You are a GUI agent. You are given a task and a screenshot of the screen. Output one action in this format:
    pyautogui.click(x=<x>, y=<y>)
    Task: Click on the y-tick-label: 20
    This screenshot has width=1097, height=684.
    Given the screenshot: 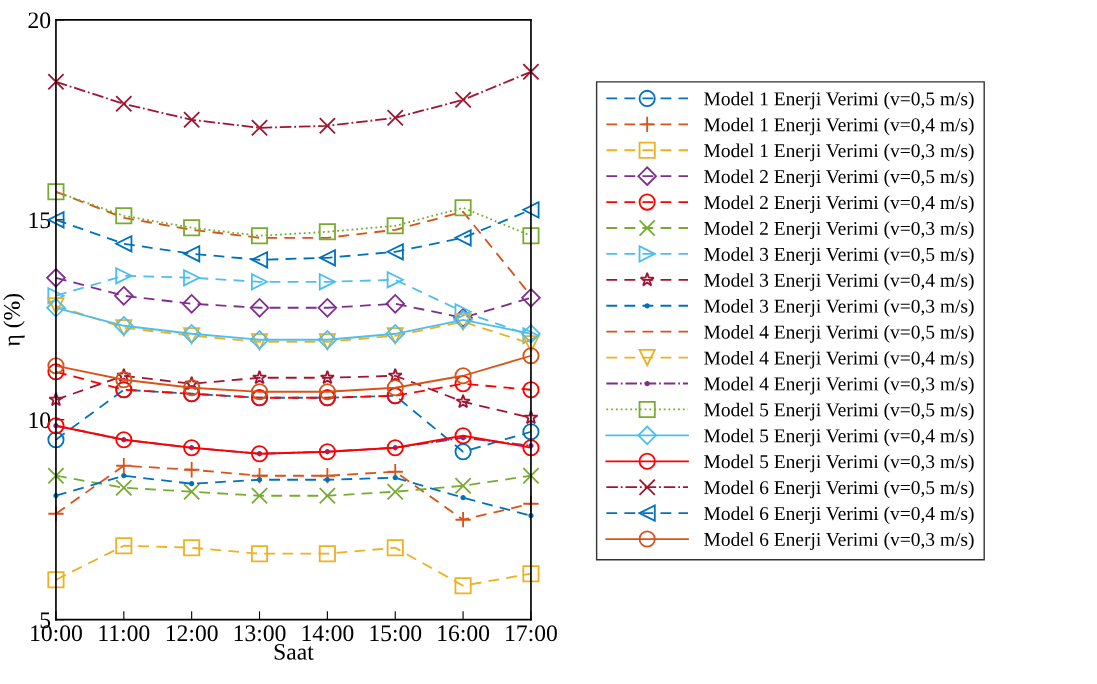 What is the action you would take?
    pyautogui.click(x=39, y=20)
    